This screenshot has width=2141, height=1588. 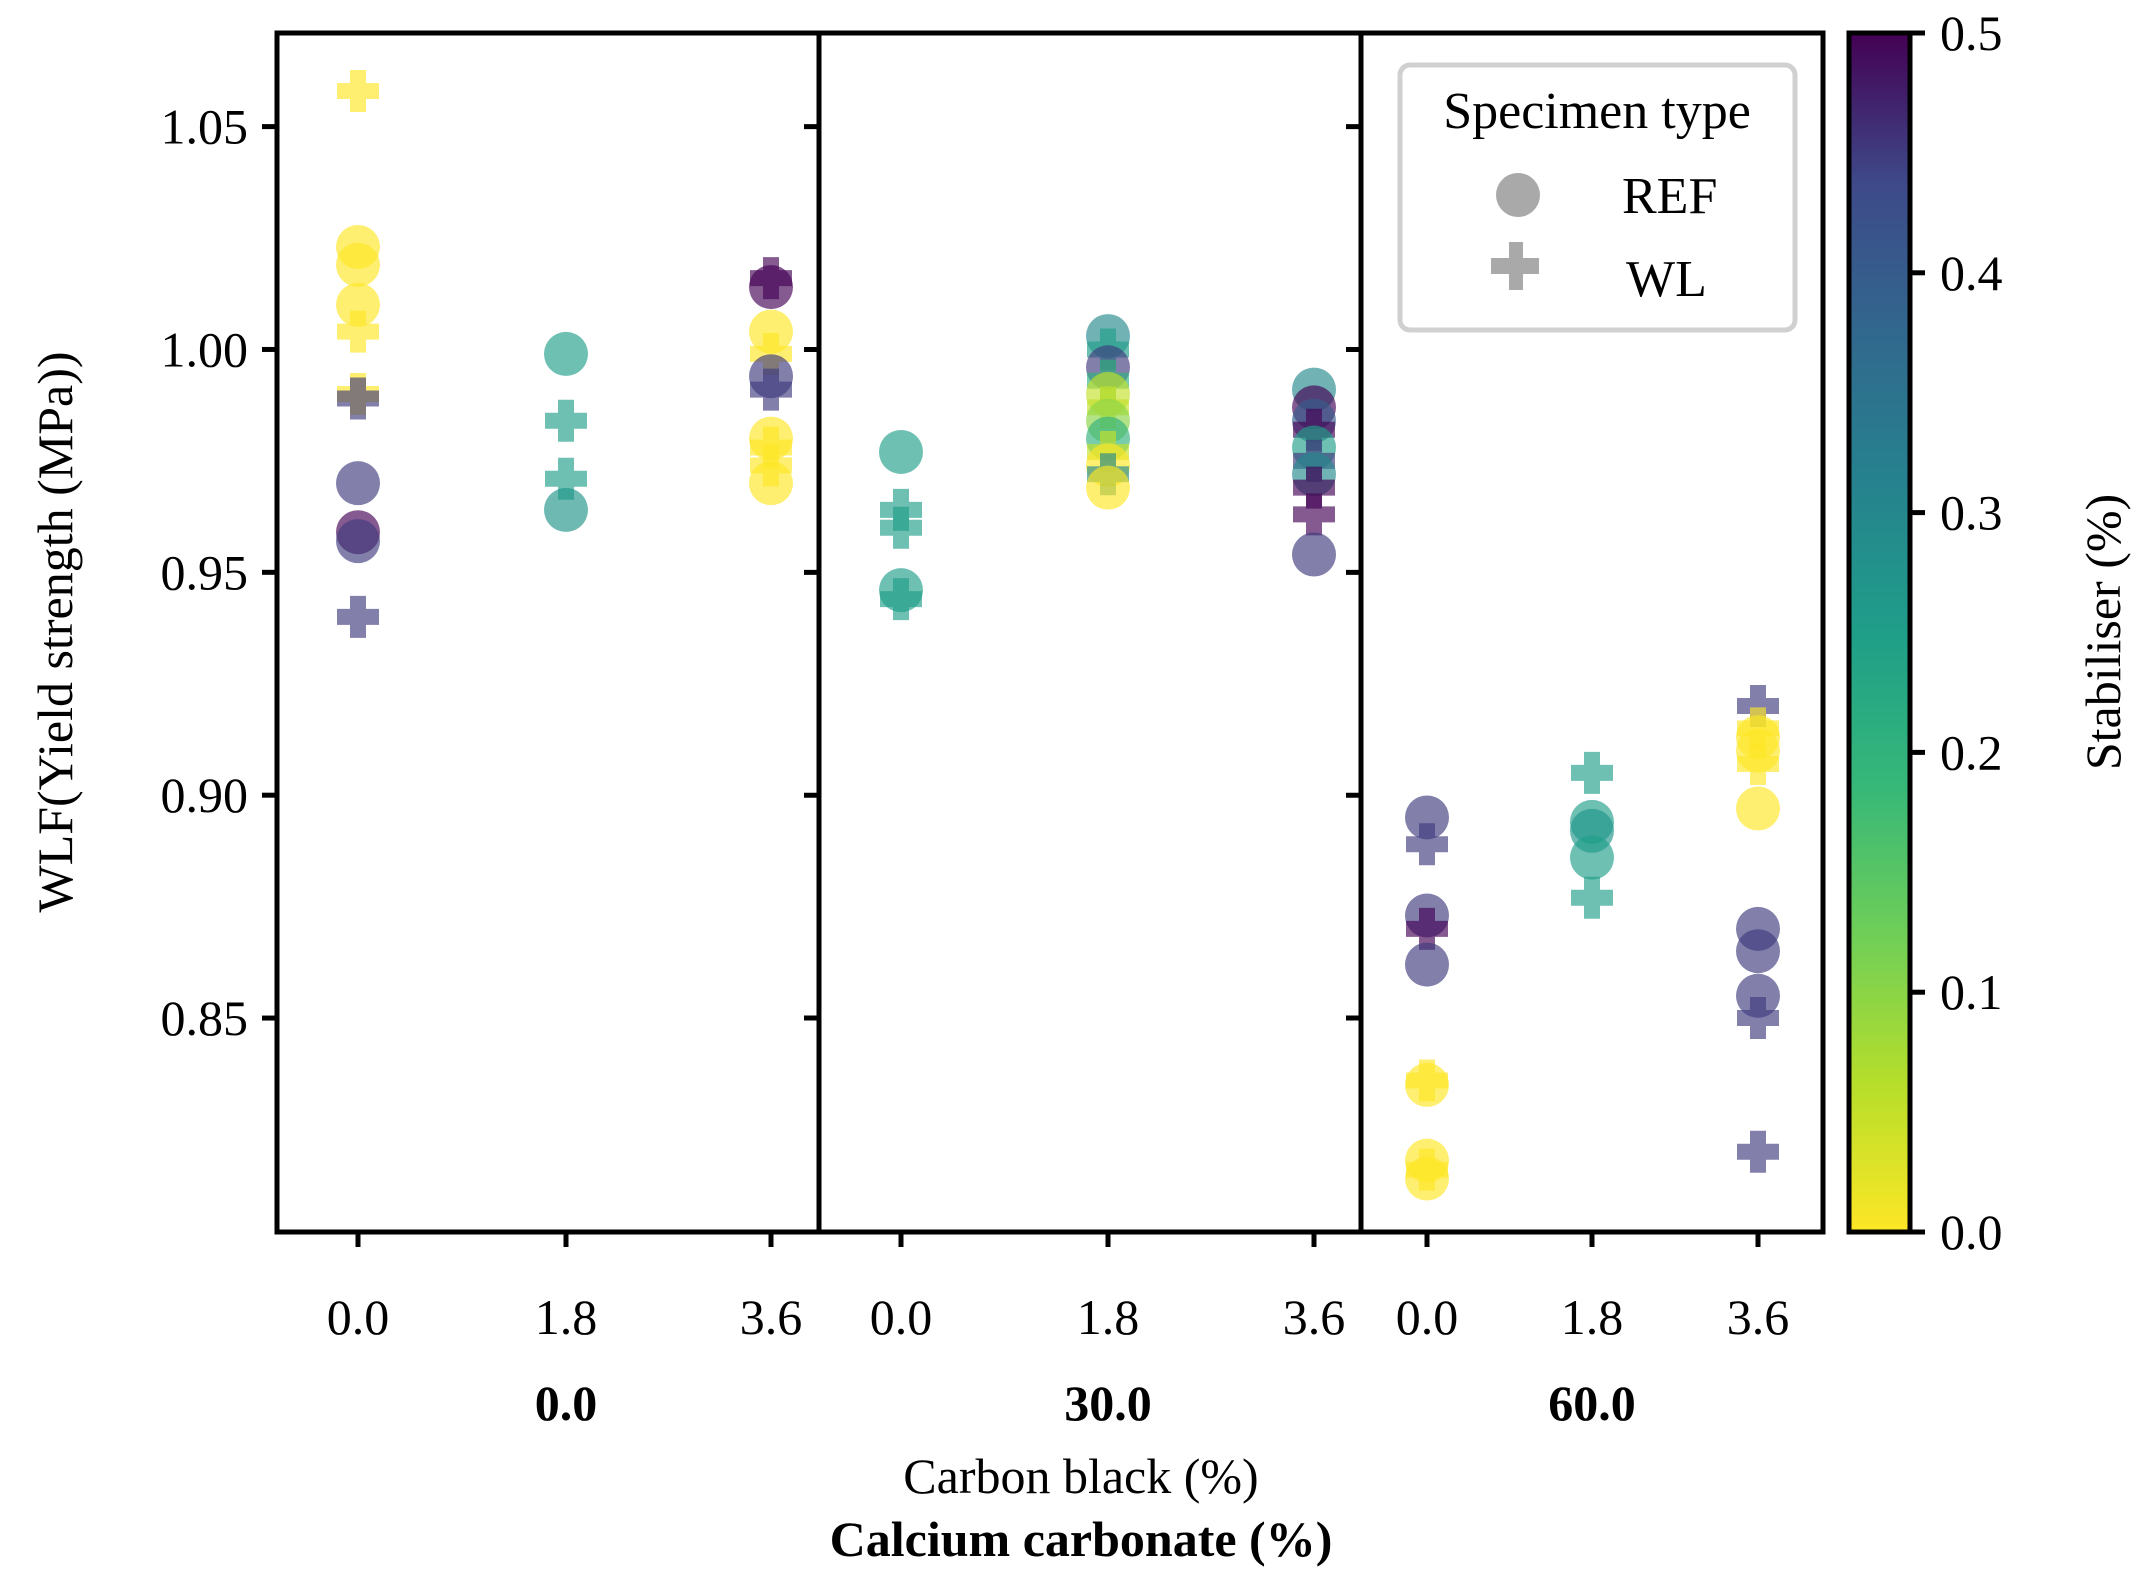 What do you see at coordinates (1314, 1317) in the screenshot?
I see `x-tick-label-1-2: 3.6` at bounding box center [1314, 1317].